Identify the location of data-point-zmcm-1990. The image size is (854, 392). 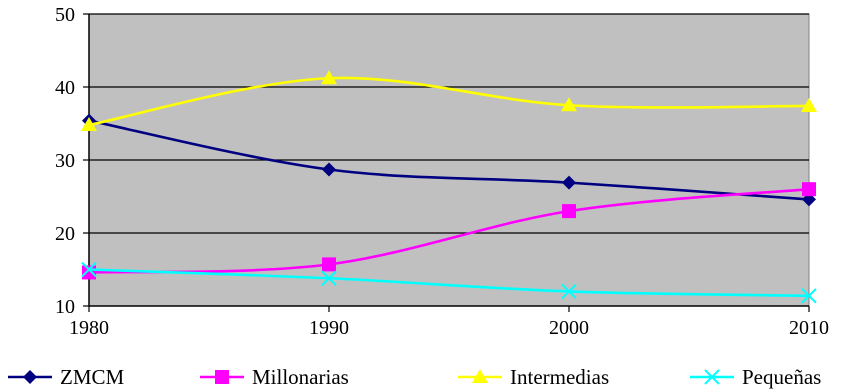
(329, 169).